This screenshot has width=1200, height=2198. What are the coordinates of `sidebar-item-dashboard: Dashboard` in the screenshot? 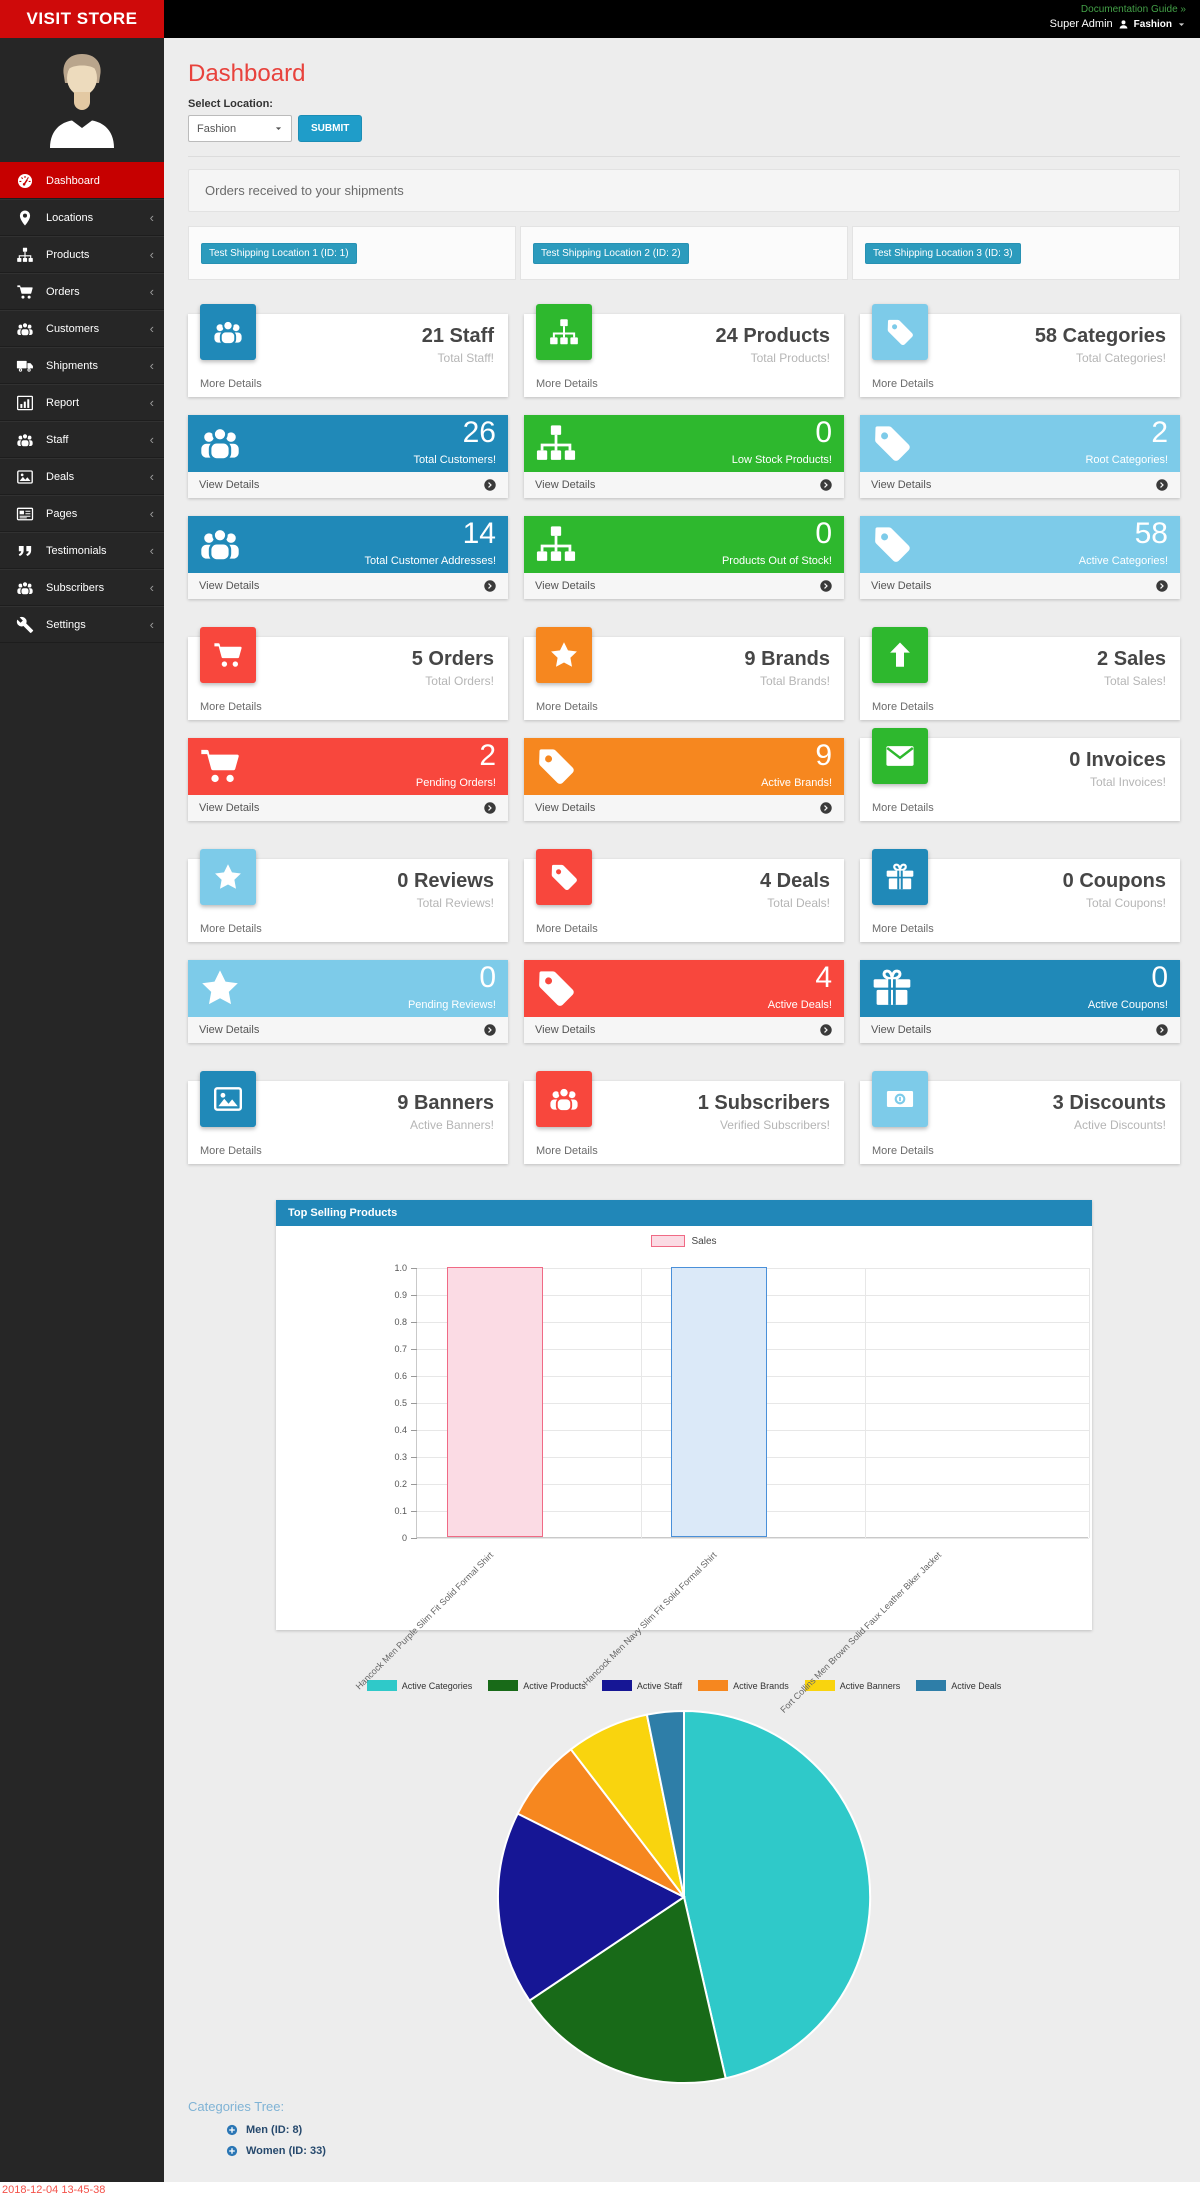 It's located at (82, 180).